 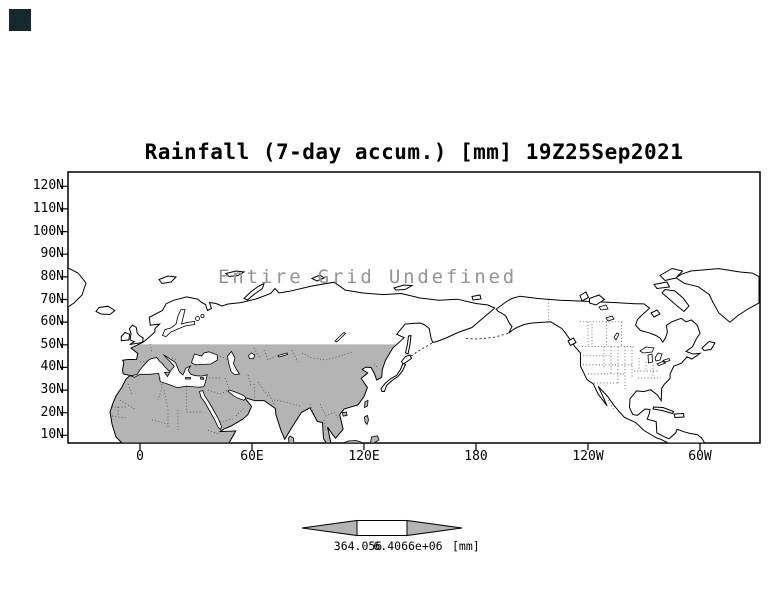 What do you see at coordinates (708, 346) in the screenshot?
I see `newfoundland` at bounding box center [708, 346].